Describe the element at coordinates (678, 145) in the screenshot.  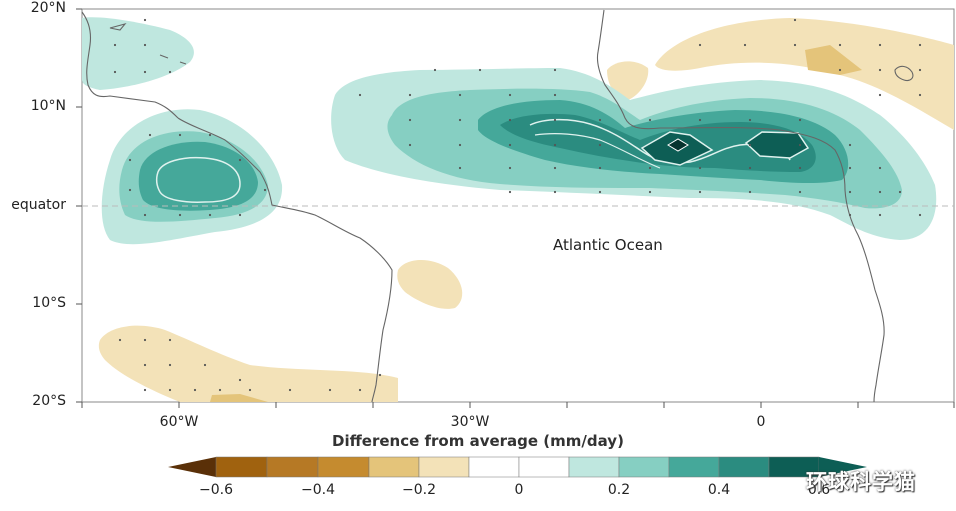
I see `wet-region-core-west-inner` at that location.